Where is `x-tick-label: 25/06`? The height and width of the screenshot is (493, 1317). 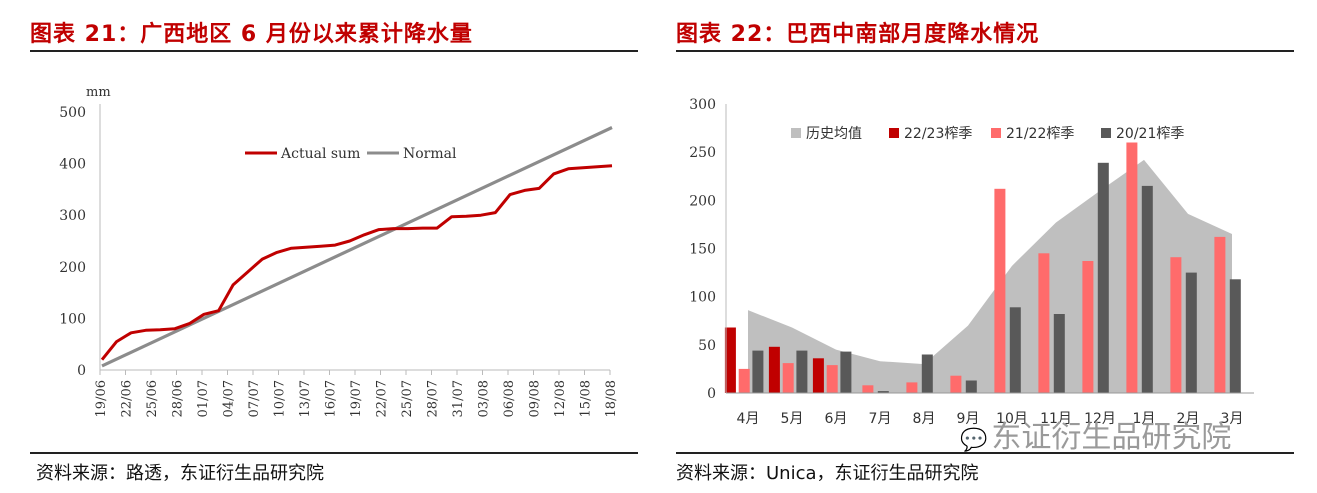 x-tick-label: 25/06 is located at coordinates (152, 398).